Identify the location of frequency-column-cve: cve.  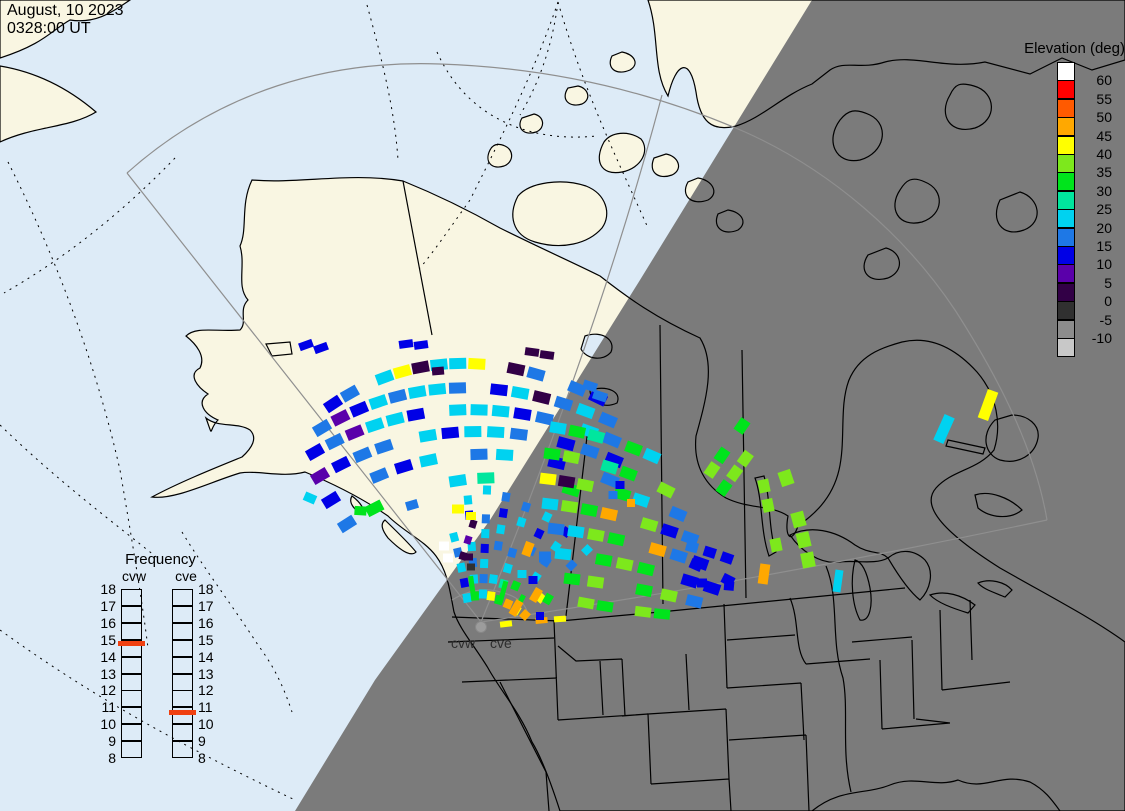
(186, 576).